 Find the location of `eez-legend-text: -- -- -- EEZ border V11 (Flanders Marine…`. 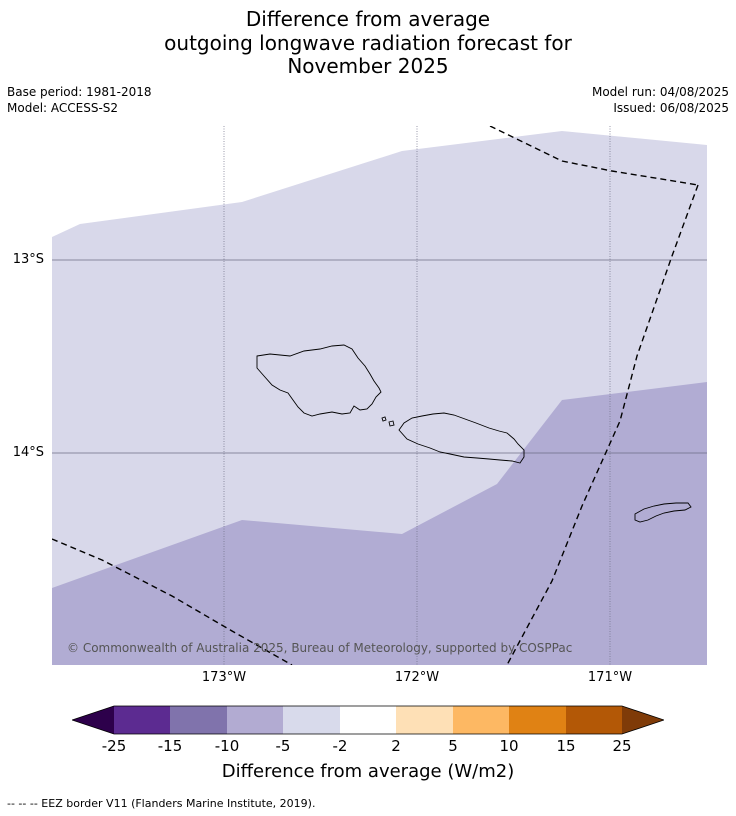

eez-legend-text: -- -- -- EEZ border V11 (Flanders Marine… is located at coordinates (161, 803).